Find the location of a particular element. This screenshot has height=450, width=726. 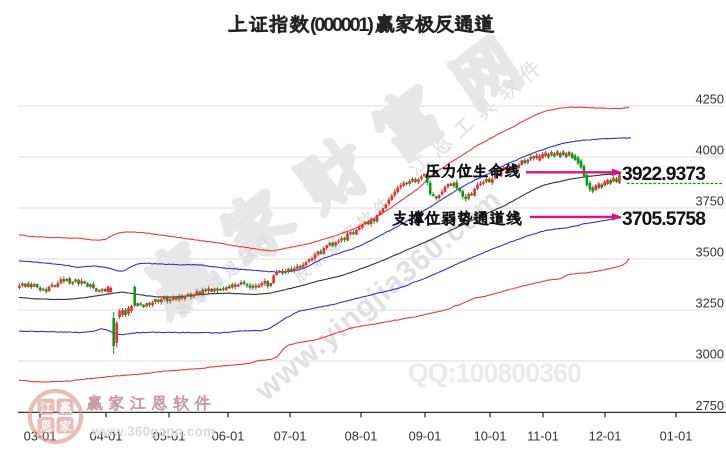

svg-text: 04-01 is located at coordinates (106, 436).